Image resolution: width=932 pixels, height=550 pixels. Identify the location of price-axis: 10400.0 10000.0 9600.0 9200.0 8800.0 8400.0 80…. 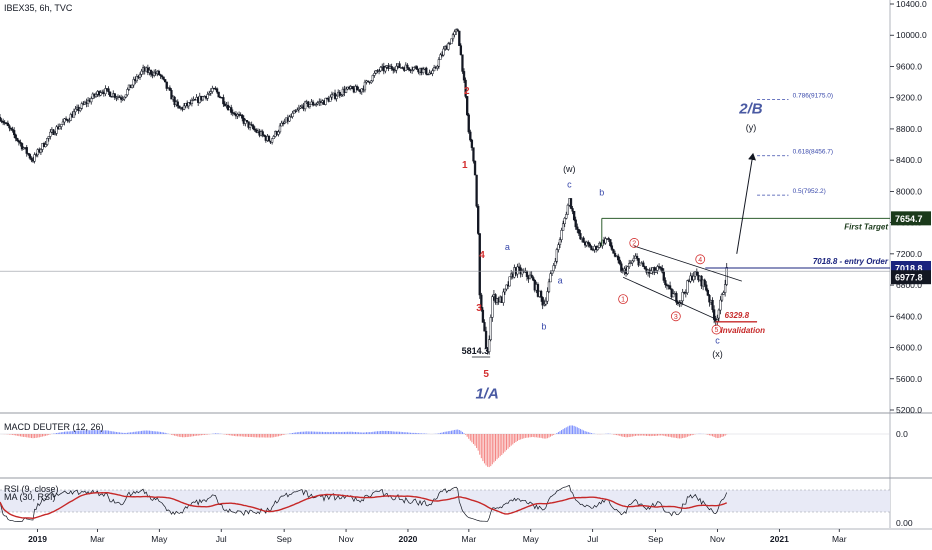
(910, 207).